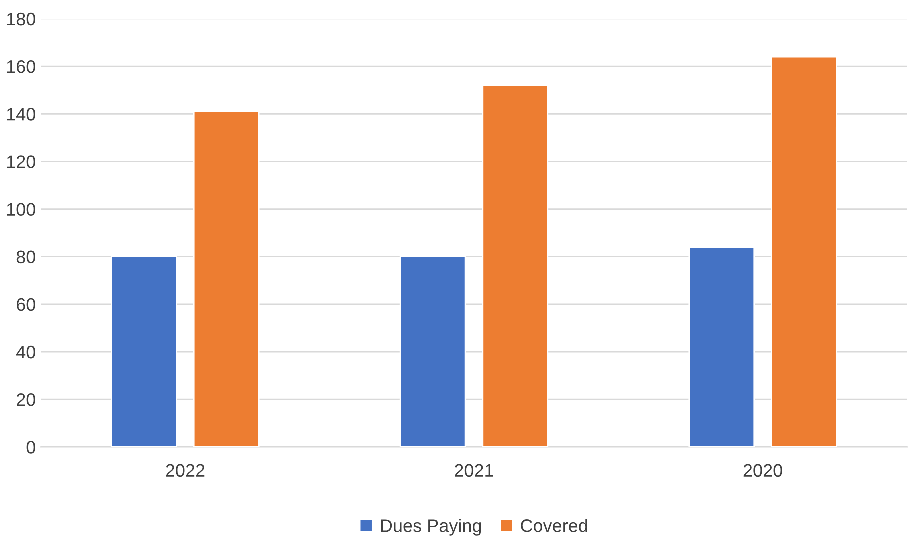  What do you see at coordinates (21, 67) in the screenshot?
I see `y-tick-label: 160` at bounding box center [21, 67].